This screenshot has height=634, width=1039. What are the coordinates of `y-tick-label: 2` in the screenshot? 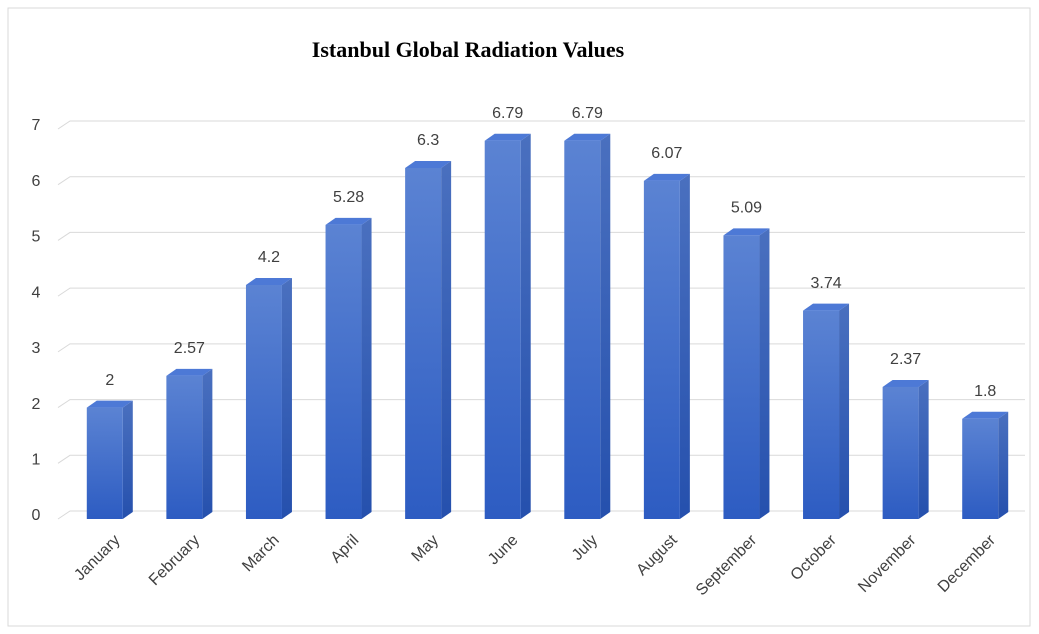 It's located at (36, 404).